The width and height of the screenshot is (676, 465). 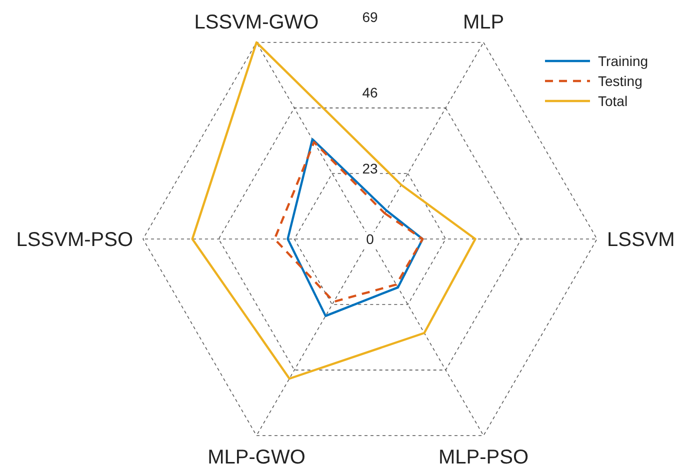 What do you see at coordinates (483, 22) in the screenshot?
I see `spoke-label: MLP` at bounding box center [483, 22].